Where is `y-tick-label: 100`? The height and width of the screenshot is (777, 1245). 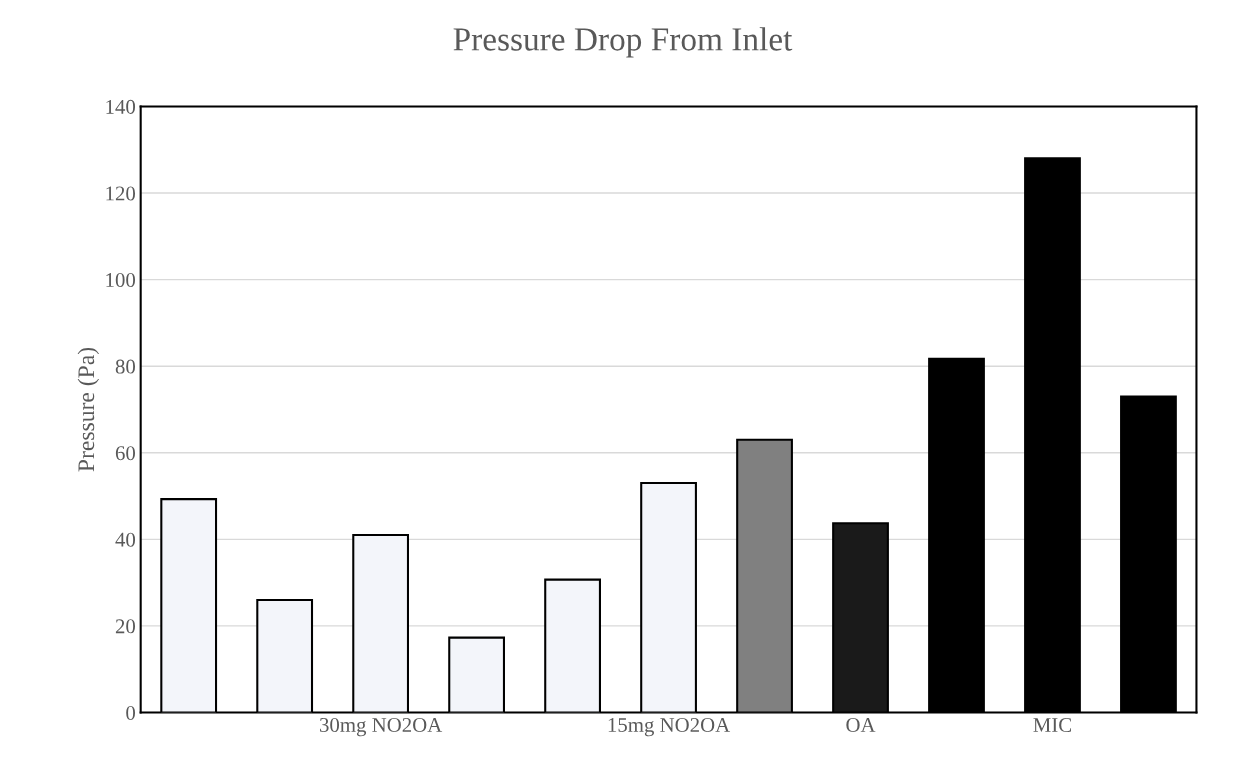
y-tick-label: 100 is located at coordinates (121, 280).